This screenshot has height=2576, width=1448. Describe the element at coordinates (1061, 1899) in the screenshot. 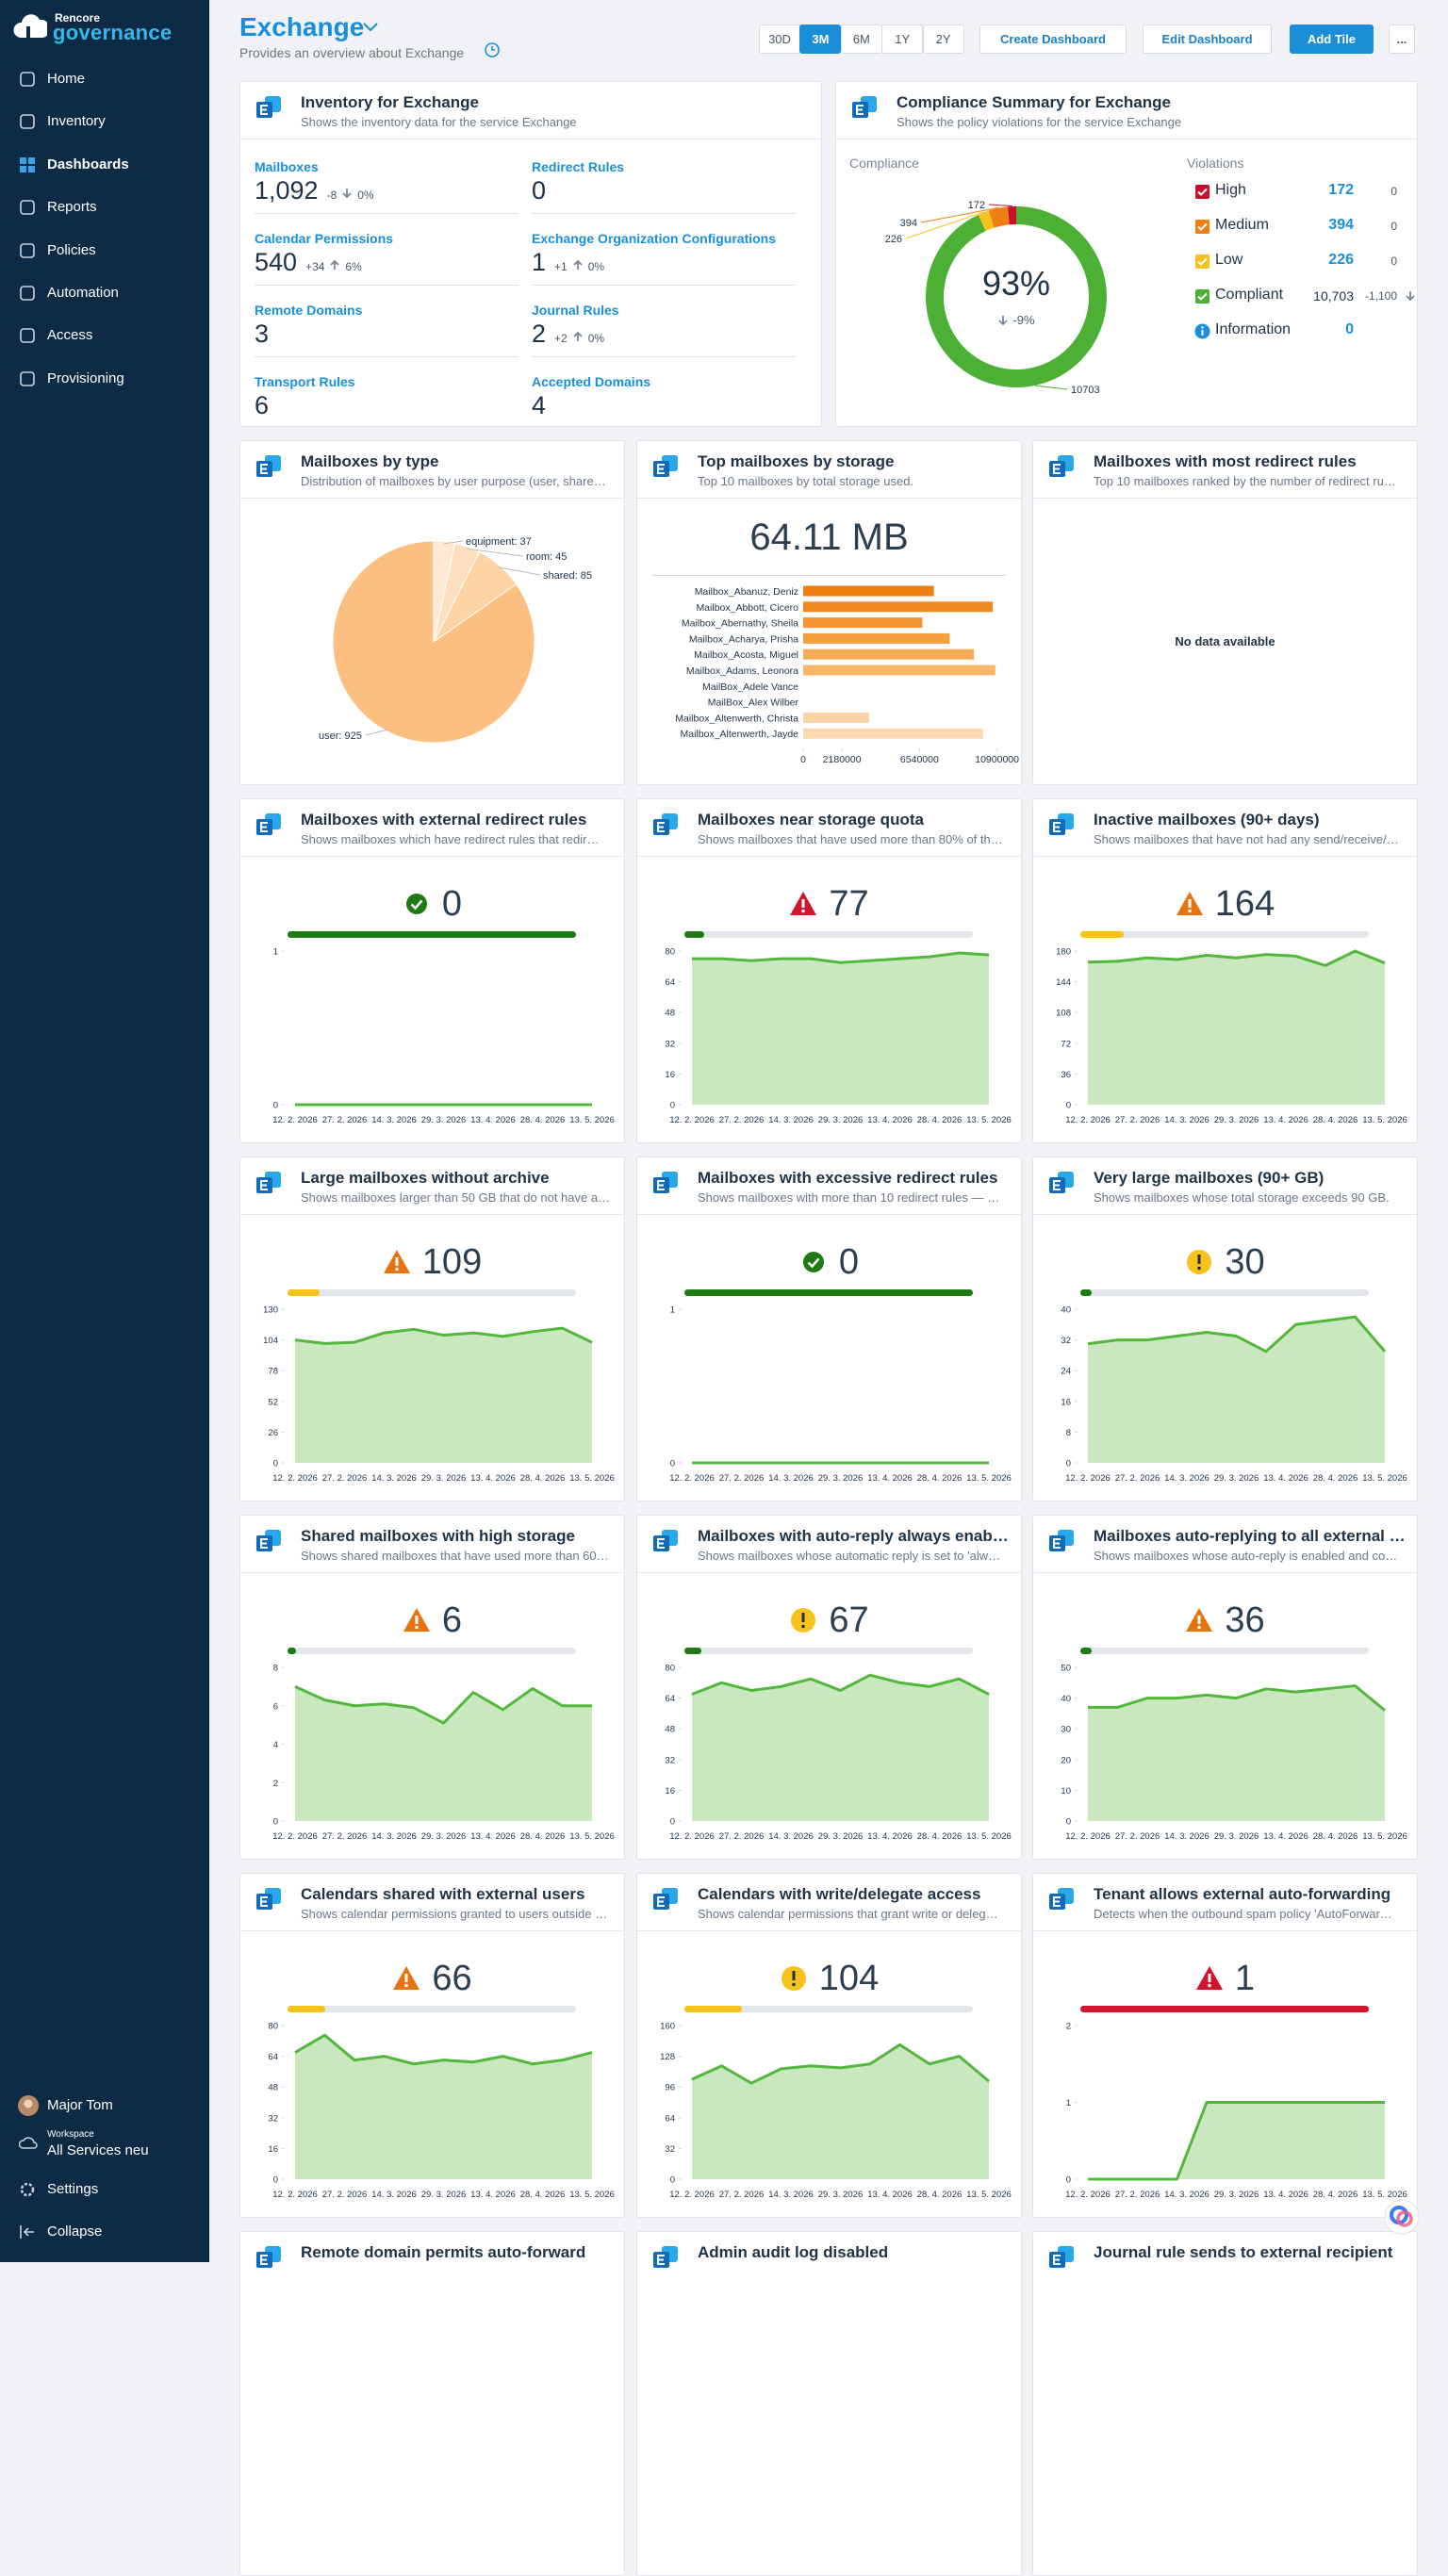

I see `exchange-icon` at that location.